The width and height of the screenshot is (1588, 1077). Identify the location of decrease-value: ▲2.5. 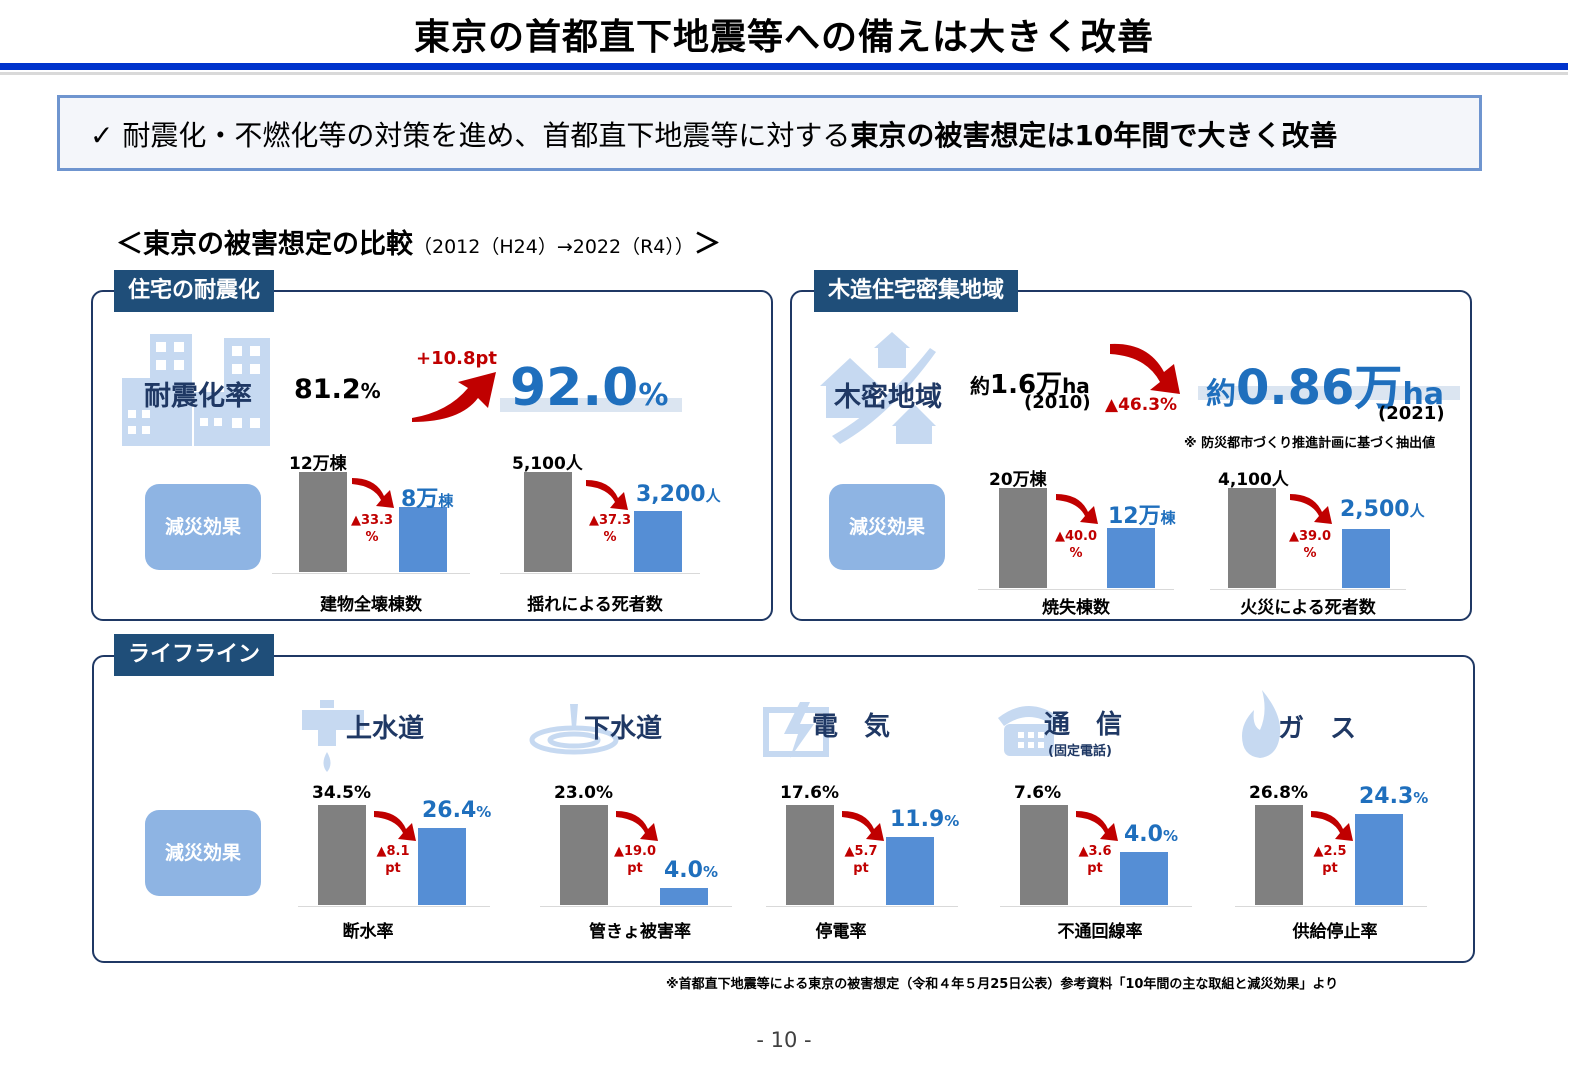
(1330, 851).